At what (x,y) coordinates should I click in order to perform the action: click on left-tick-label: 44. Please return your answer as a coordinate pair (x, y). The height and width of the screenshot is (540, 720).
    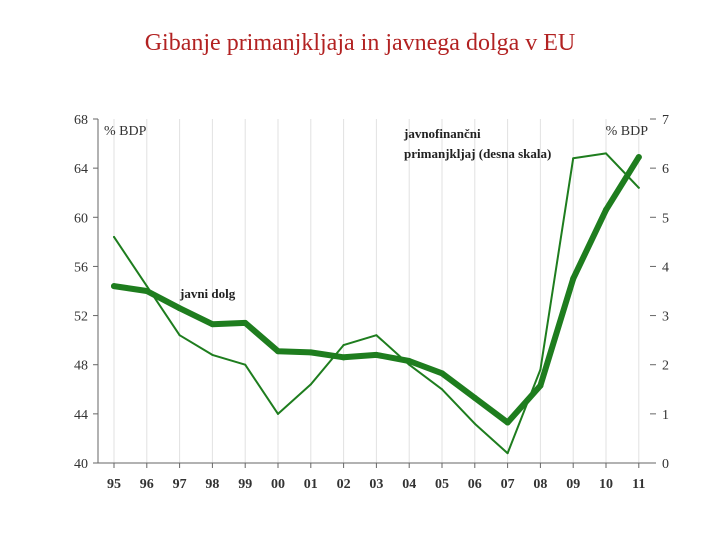
    Looking at the image, I should click on (81, 415).